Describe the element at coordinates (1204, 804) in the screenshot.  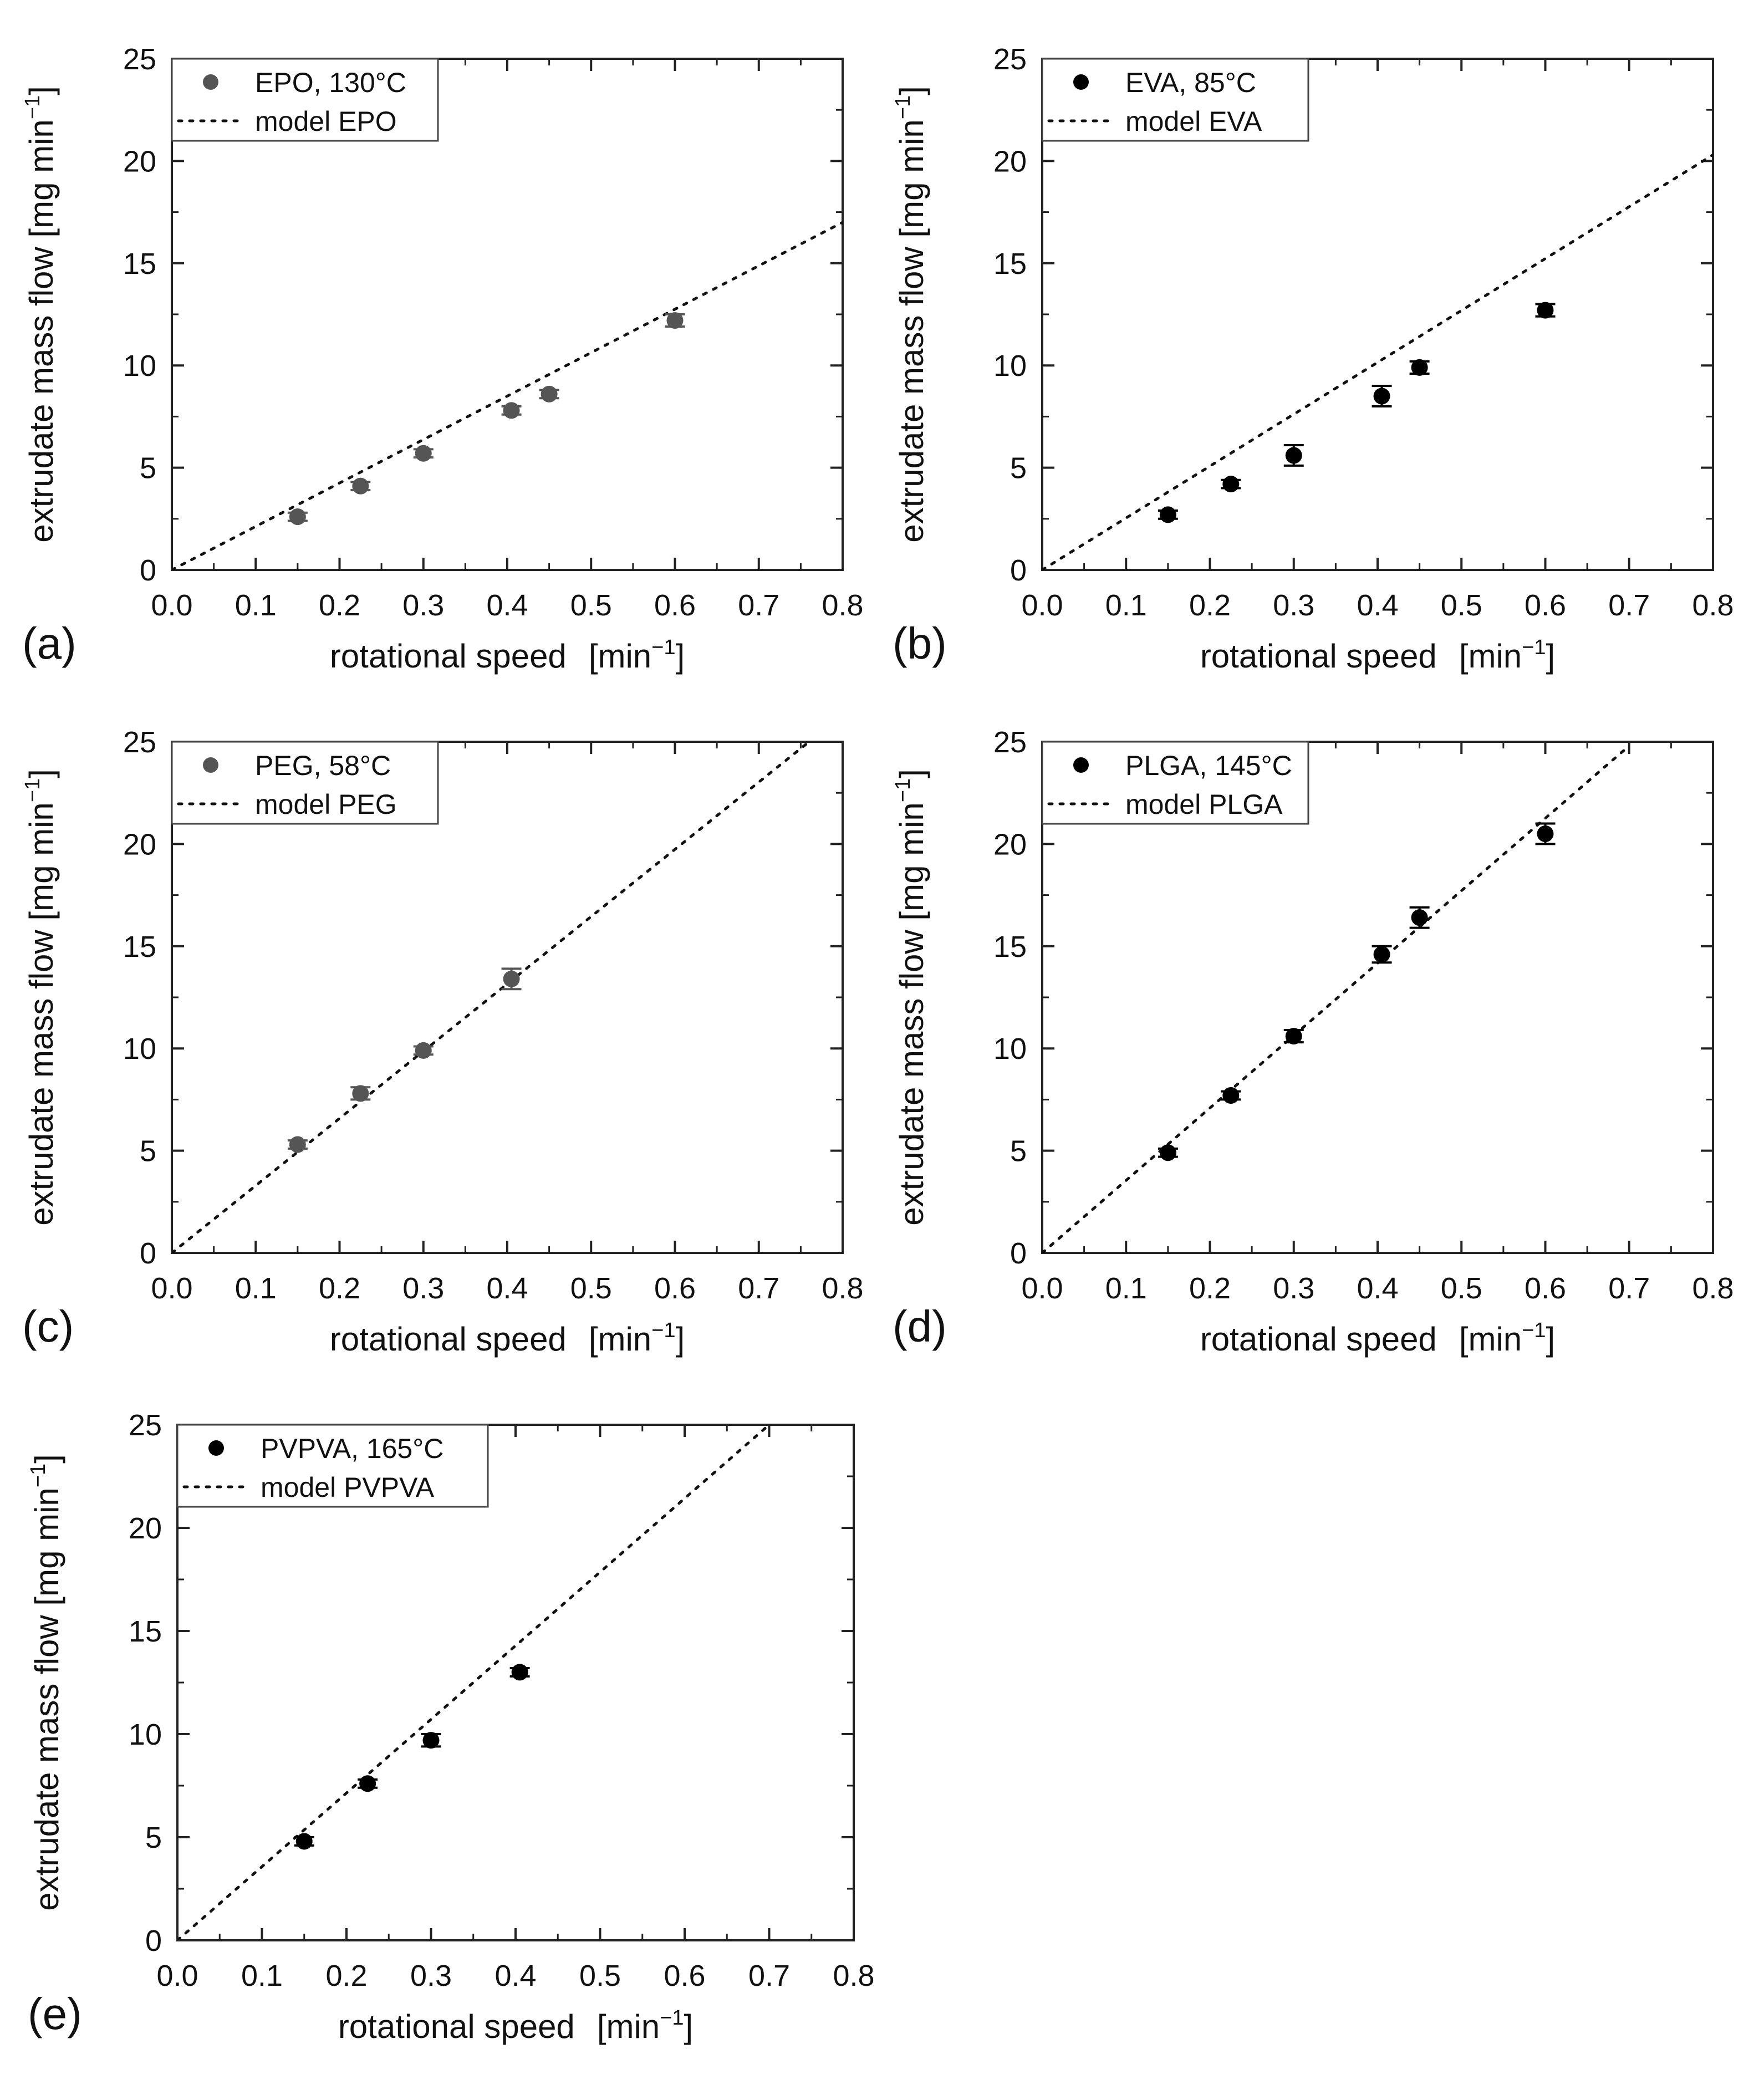
I see `legend-model-label: model PLGA` at that location.